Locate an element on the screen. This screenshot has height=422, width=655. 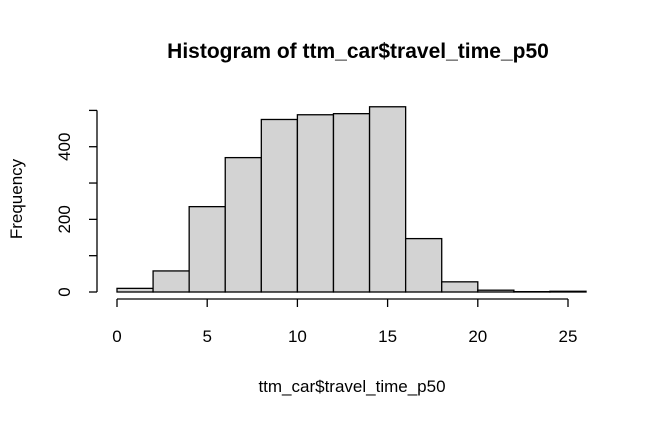
chart-title: Histogram of ttm_car$travel_time_p50 is located at coordinates (358, 51).